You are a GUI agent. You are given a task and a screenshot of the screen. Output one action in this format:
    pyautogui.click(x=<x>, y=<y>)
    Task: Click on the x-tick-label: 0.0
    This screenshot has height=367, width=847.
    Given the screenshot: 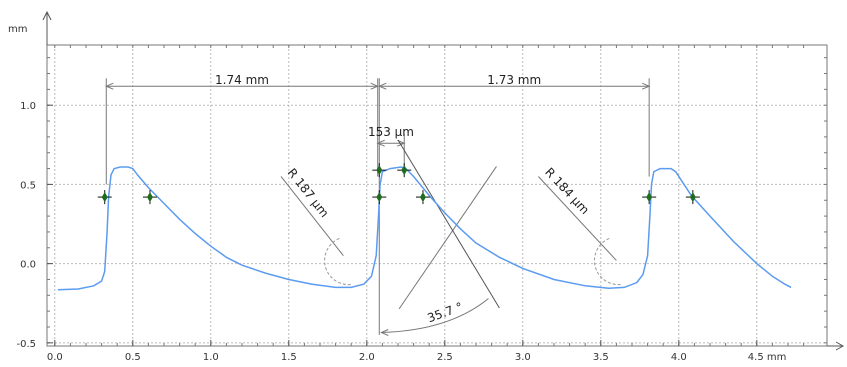 What is the action you would take?
    pyautogui.click(x=55, y=357)
    